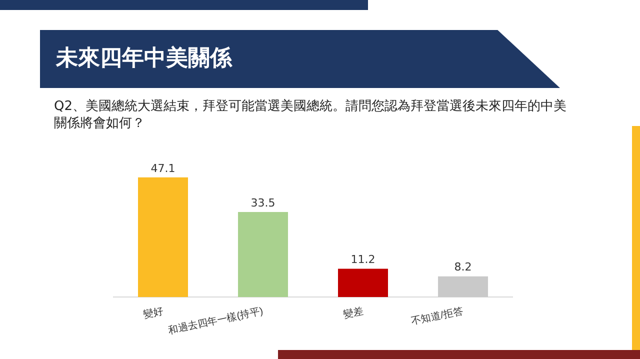  I want to click on x-tick-label: 變好, so click(153, 312).